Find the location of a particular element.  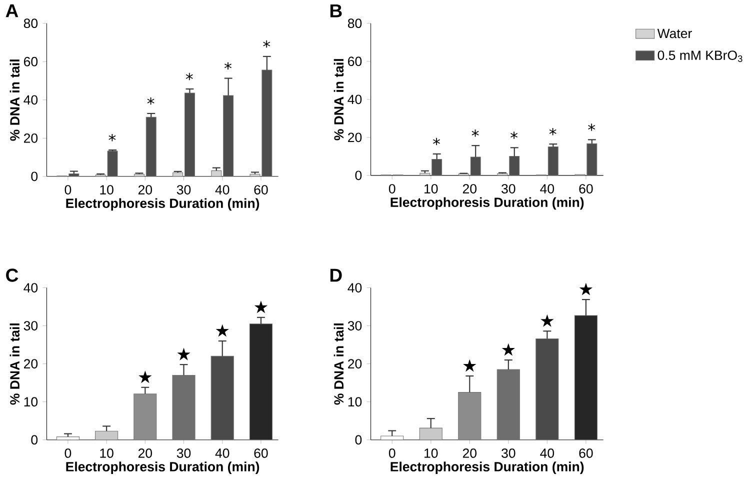

legend-label: 0.5 mM KBrO$_{3}$ is located at coordinates (700, 56).